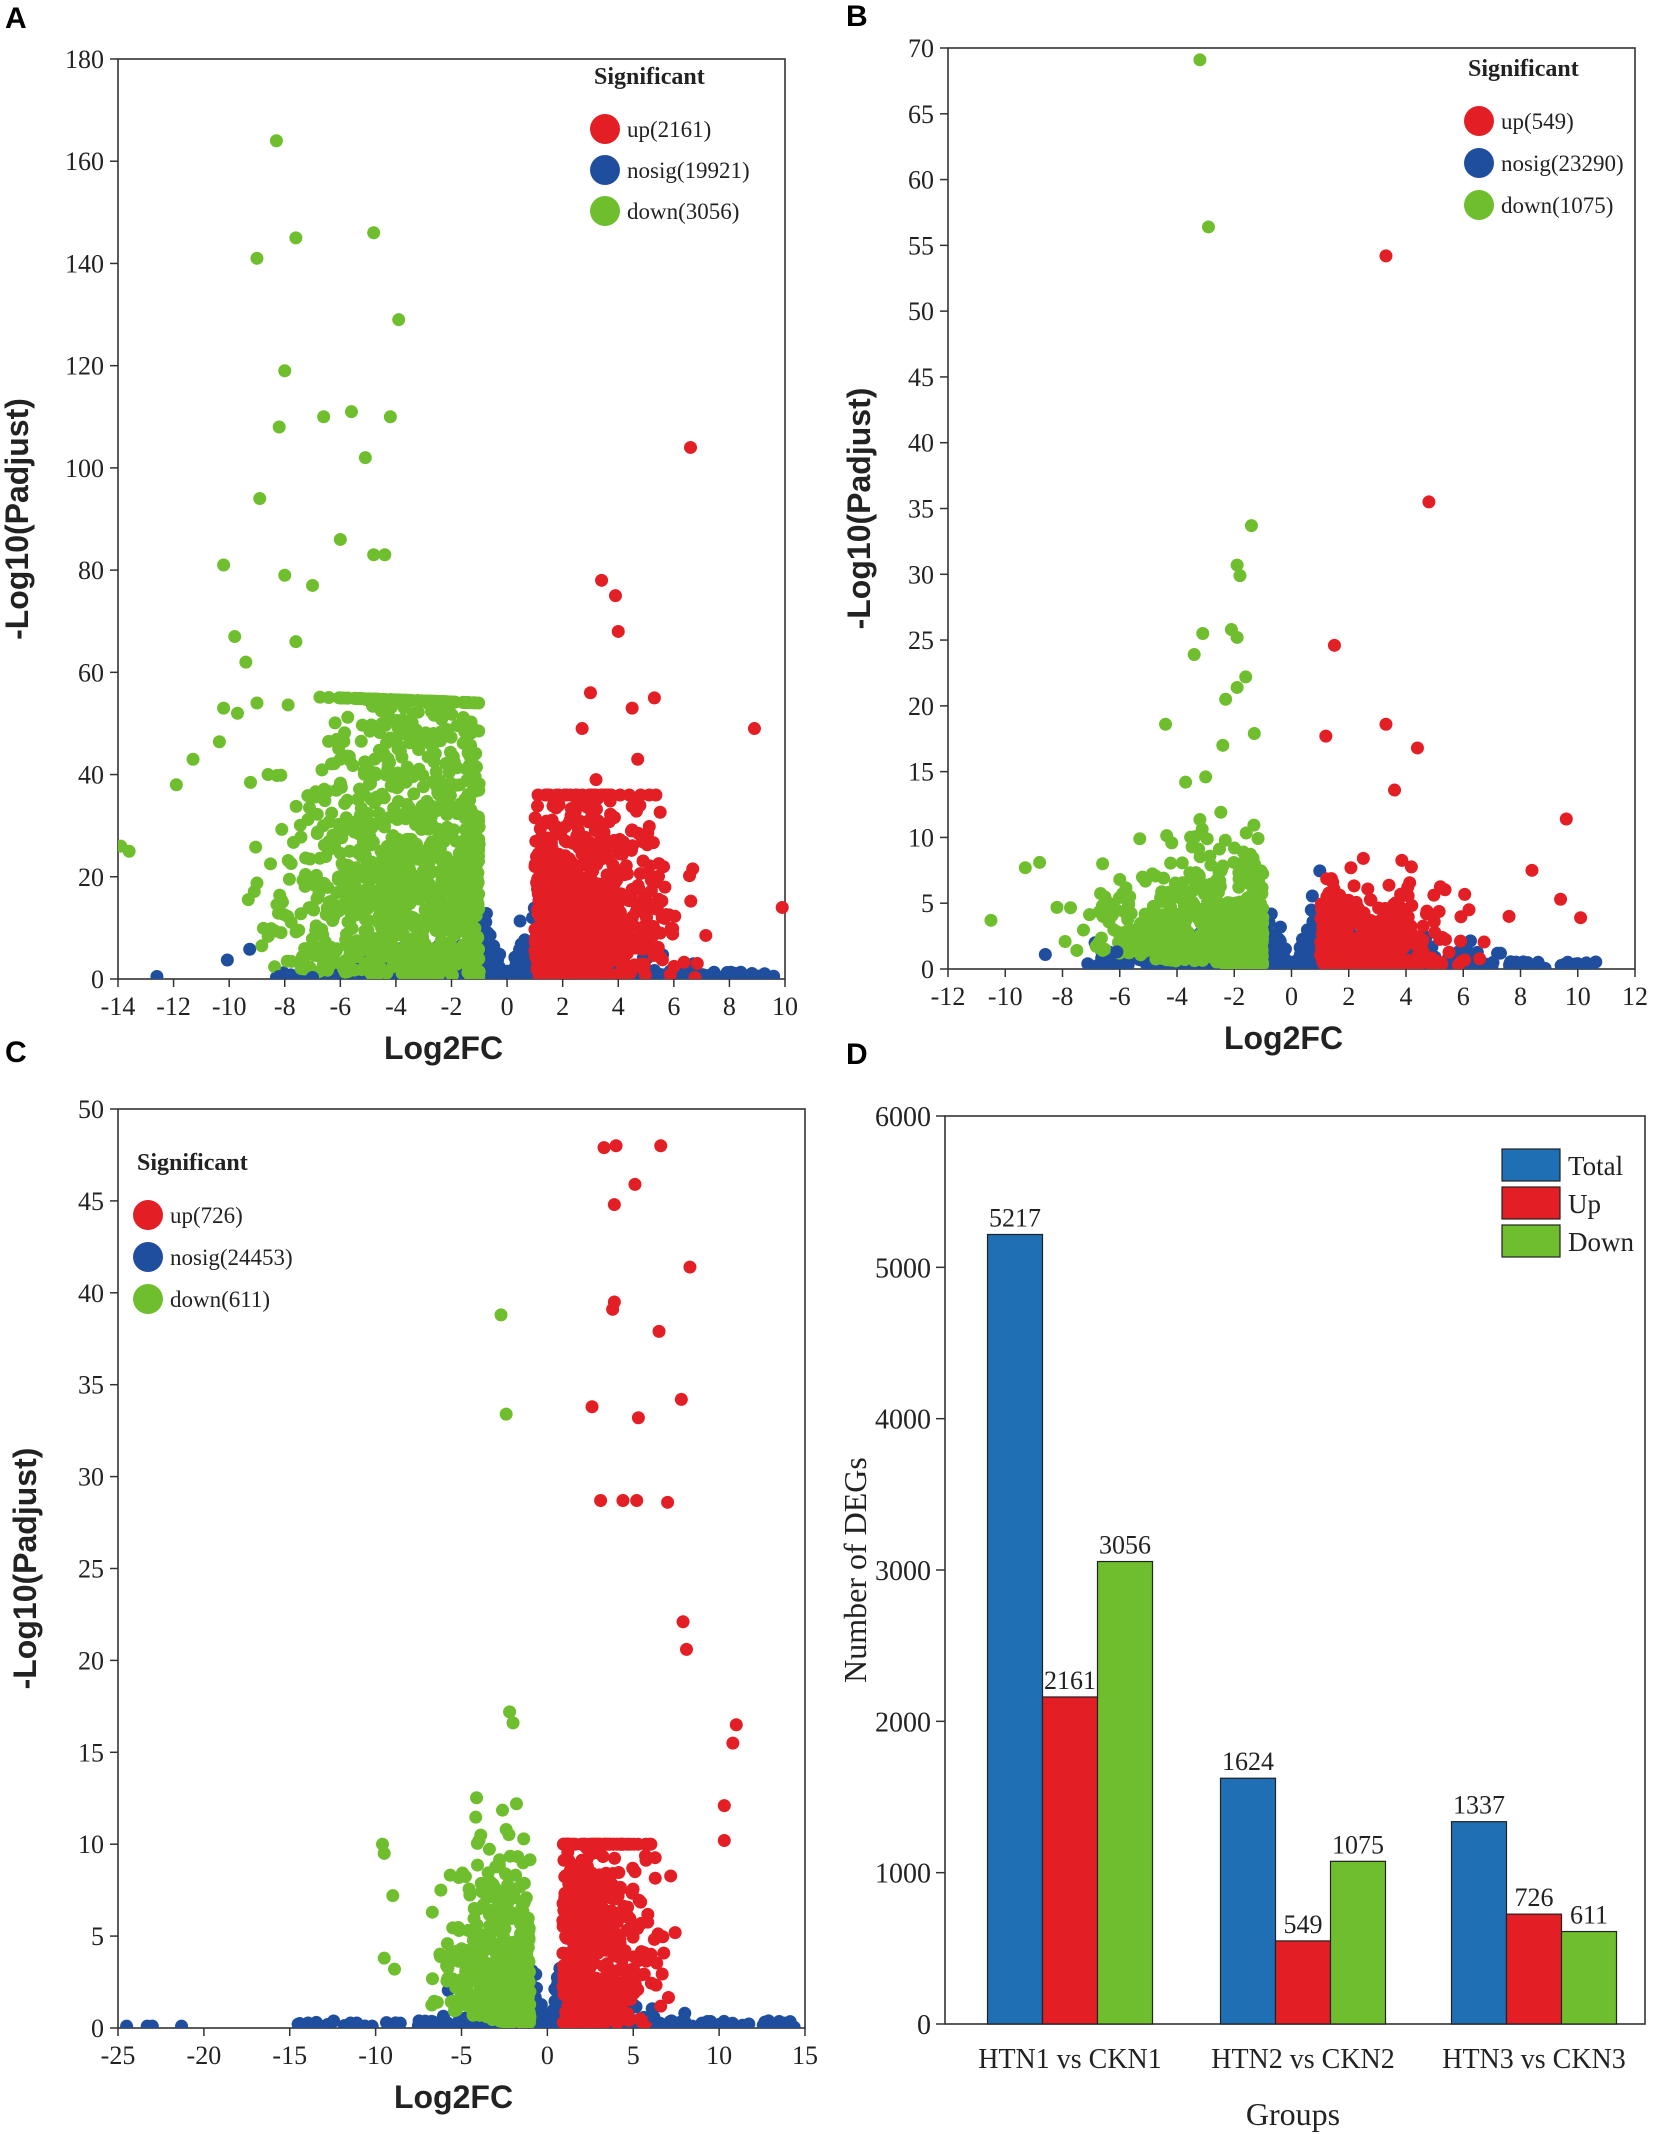  I want to click on y-tick-label: 40, so click(91, 775).